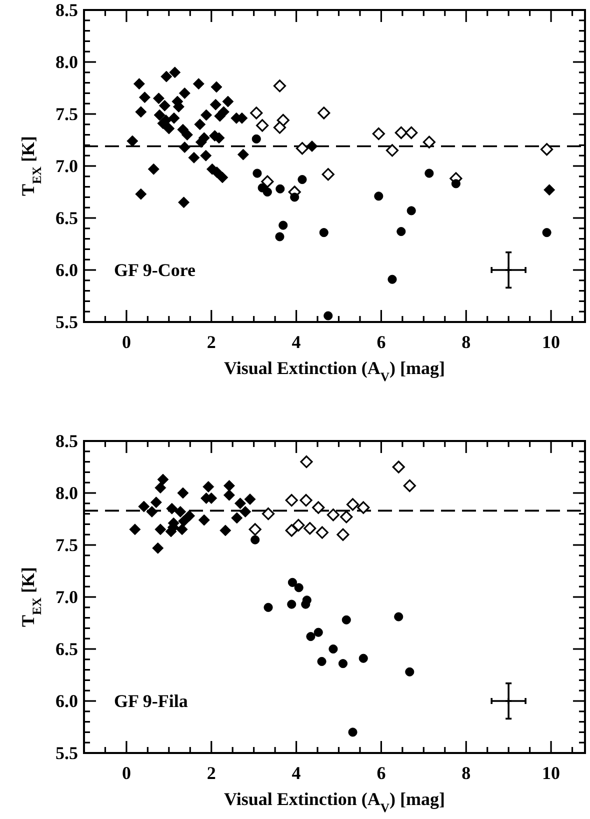 The width and height of the screenshot is (590, 819). What do you see at coordinates (466, 773) in the screenshot?
I see `x-tick-label: 8` at bounding box center [466, 773].